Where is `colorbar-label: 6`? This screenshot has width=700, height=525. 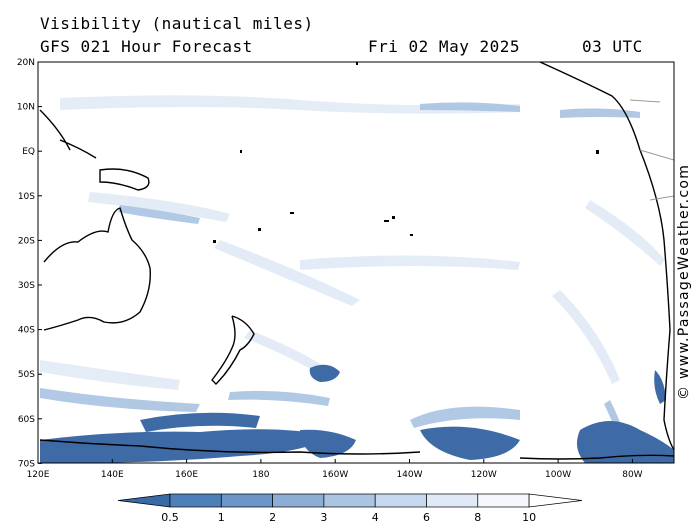 colorbar-label: 6 is located at coordinates (426, 517).